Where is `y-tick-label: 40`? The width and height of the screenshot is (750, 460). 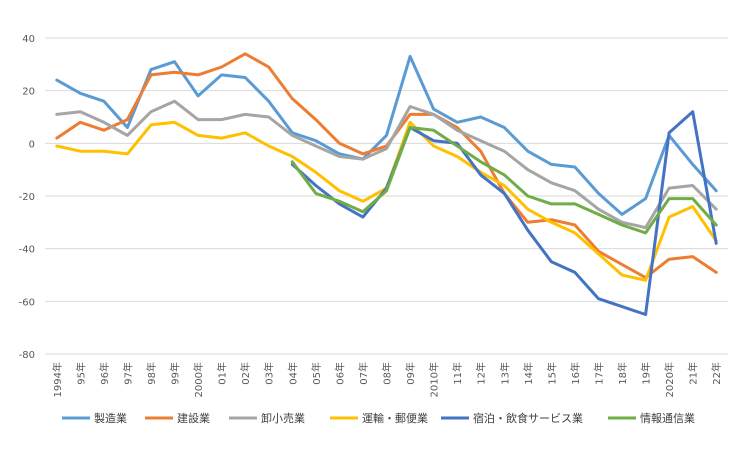
y-tick-label: 40 is located at coordinates (28, 39).